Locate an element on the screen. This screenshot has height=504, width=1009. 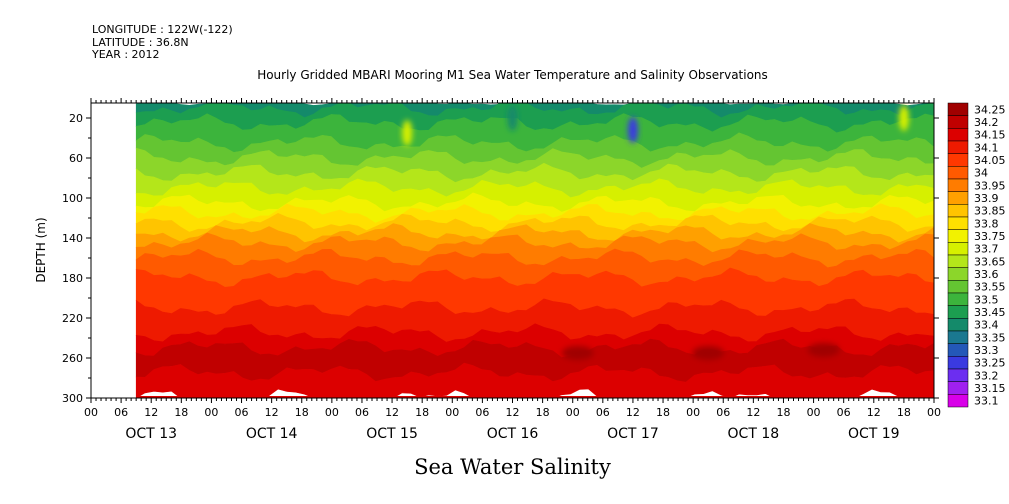
latitude-label: LATITUDE : 36.8N is located at coordinates (140, 42).